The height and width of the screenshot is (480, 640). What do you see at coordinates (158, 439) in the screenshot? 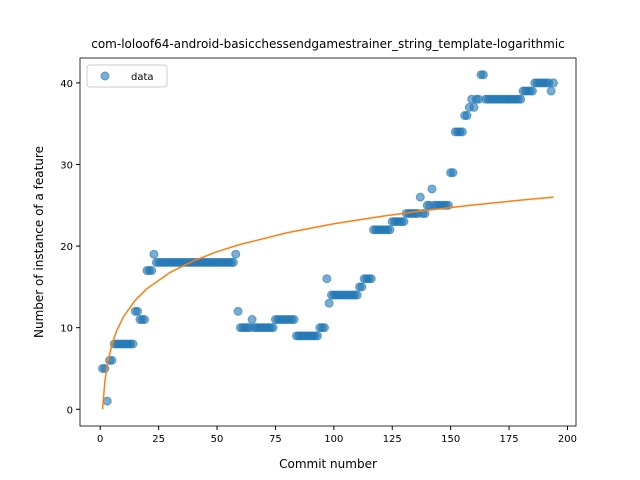
I see `x-tick-label: 25` at bounding box center [158, 439].